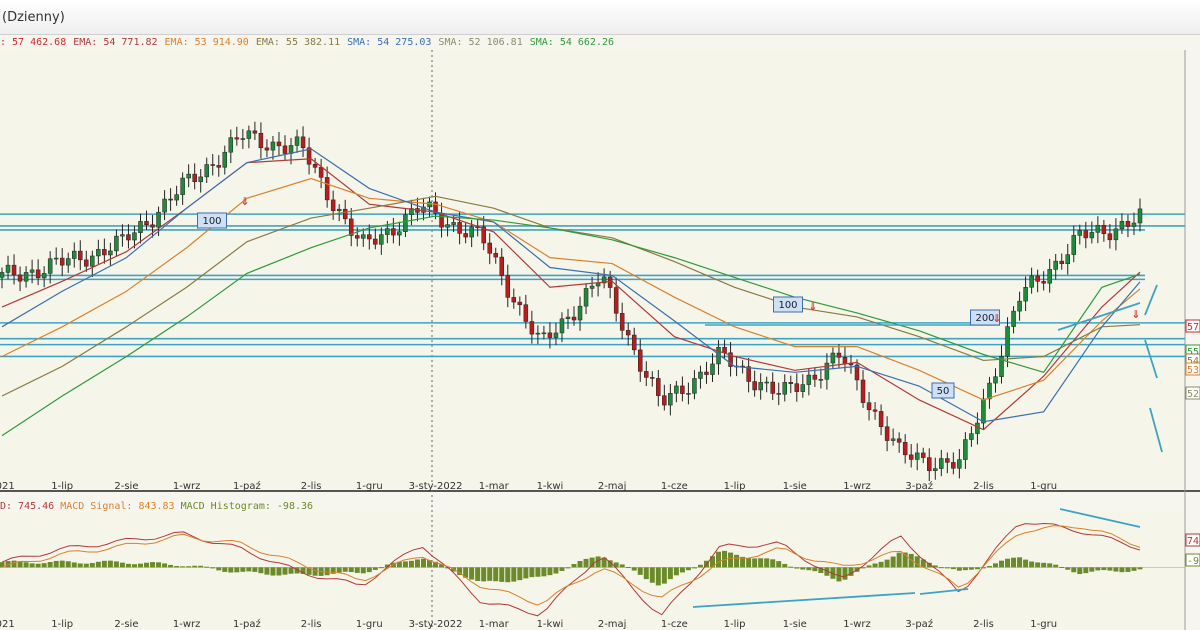 This screenshot has height=630, width=1200. Describe the element at coordinates (612, 624) in the screenshot. I see `macd-x-tick-label: 2-maj` at that location.